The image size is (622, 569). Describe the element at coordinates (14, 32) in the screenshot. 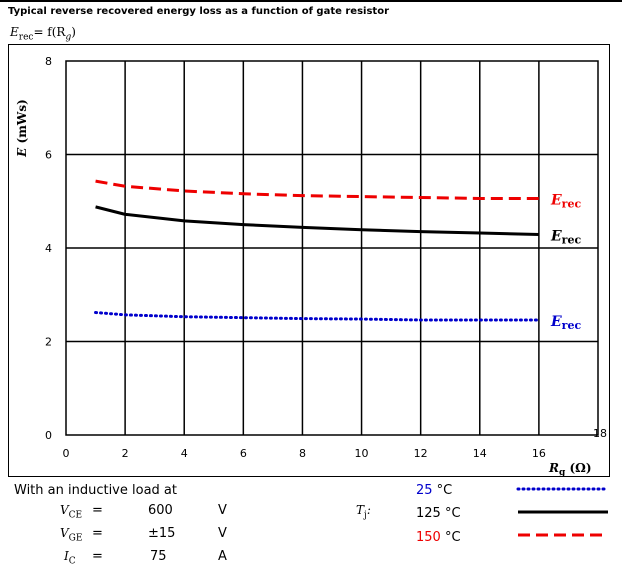

I see `formula-lhs: E` at that location.